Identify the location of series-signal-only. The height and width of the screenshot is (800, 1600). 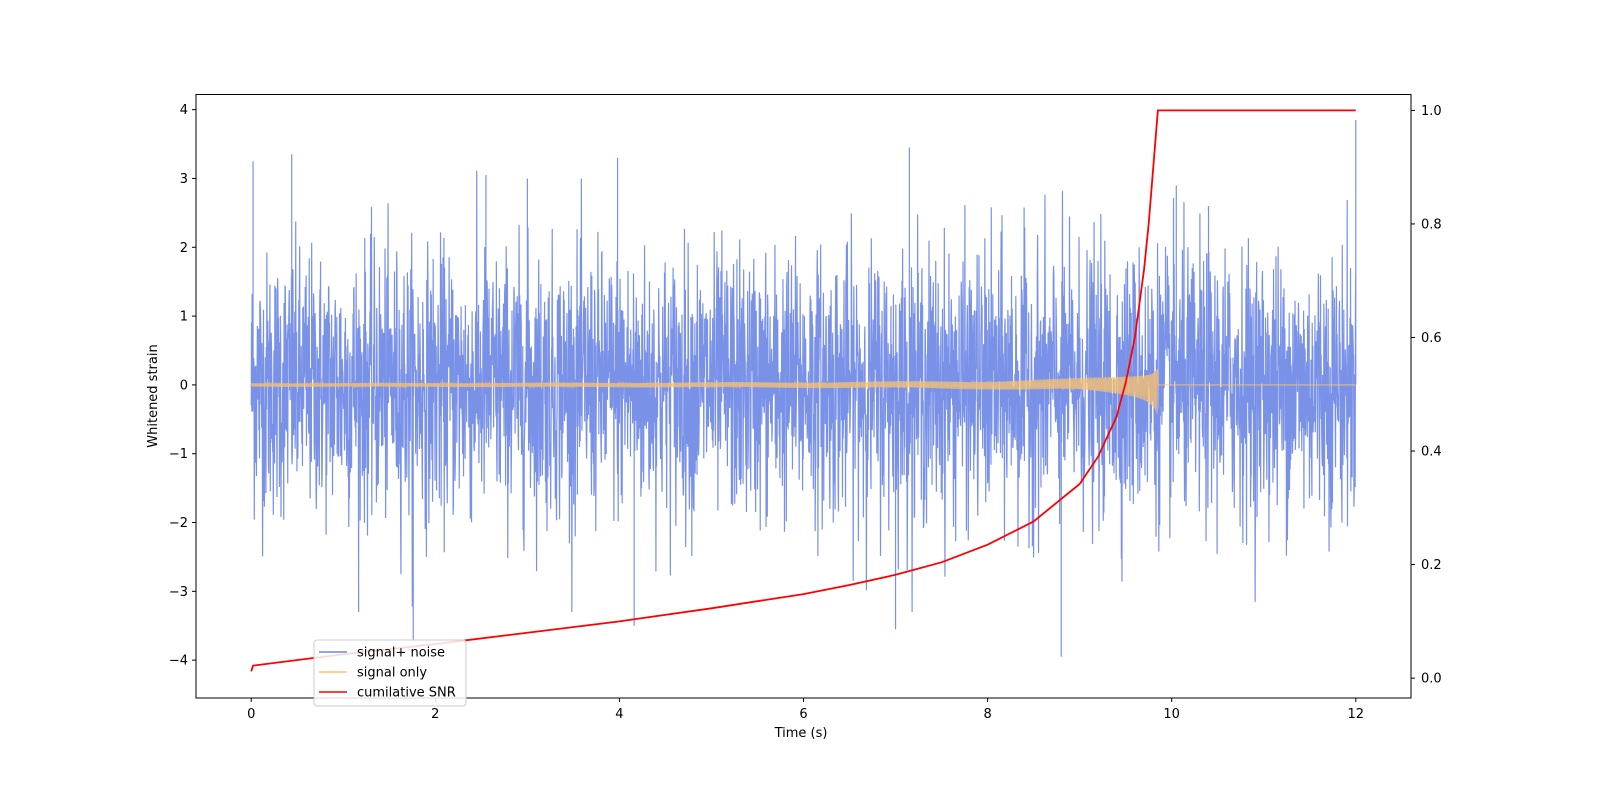
(803, 391).